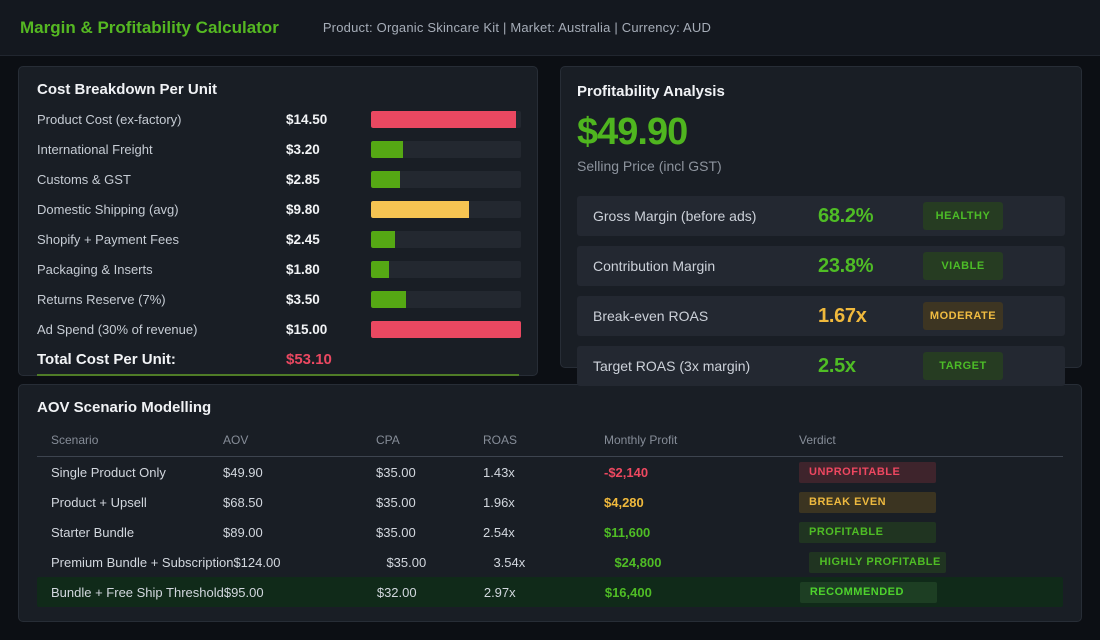 The height and width of the screenshot is (640, 1100). What do you see at coordinates (303, 149) in the screenshot?
I see `cost-item-value: $3.20` at bounding box center [303, 149].